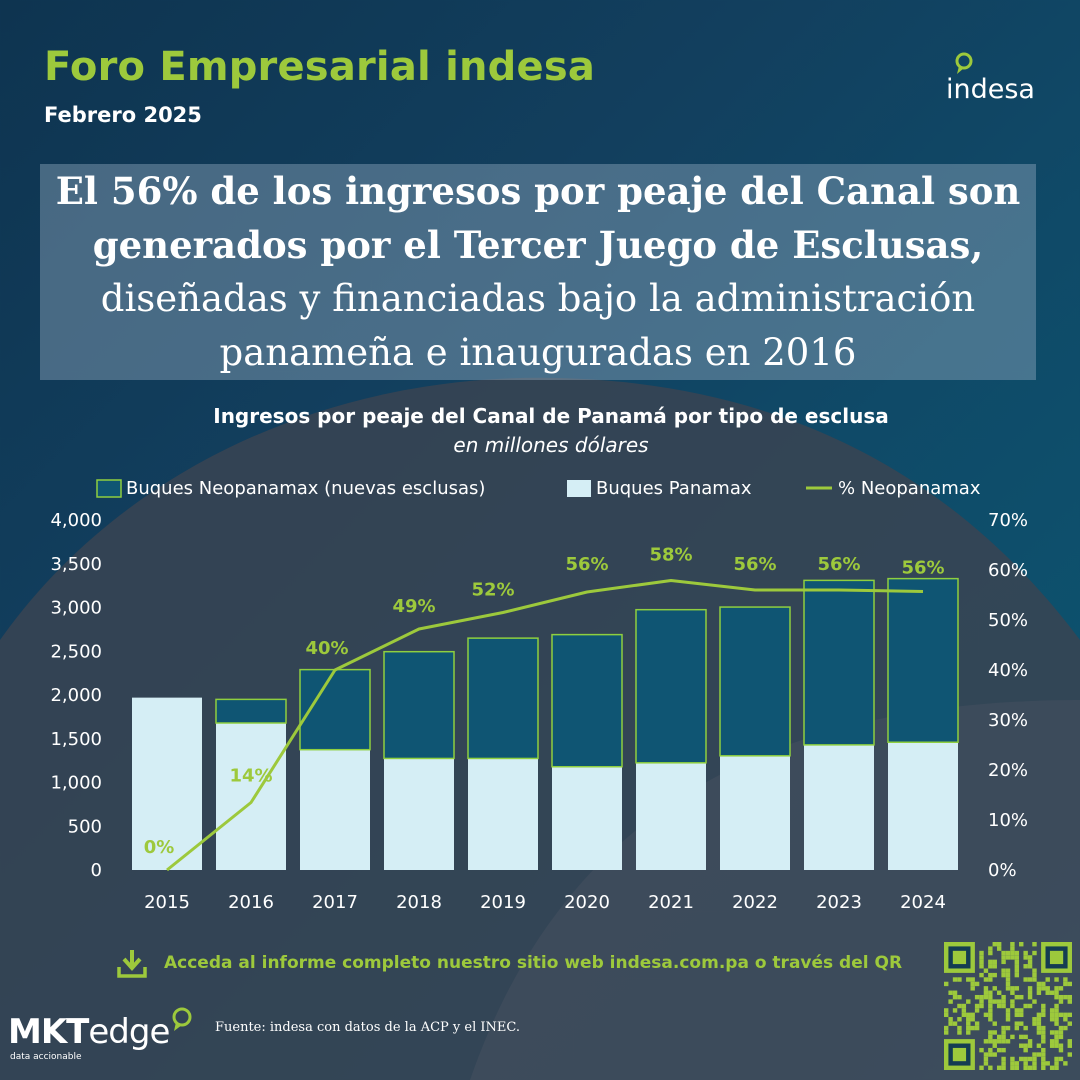 The height and width of the screenshot is (1080, 1080). What do you see at coordinates (182, 1019) in the screenshot?
I see `speech-bubble-icon` at bounding box center [182, 1019].